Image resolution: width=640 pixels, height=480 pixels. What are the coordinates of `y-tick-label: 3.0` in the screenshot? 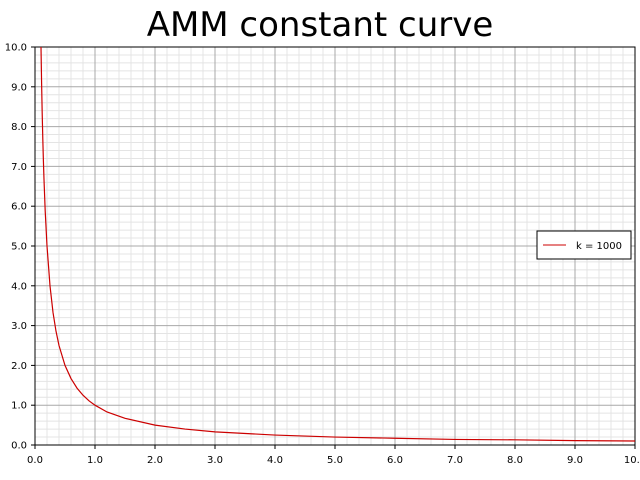 It's located at (19, 326).